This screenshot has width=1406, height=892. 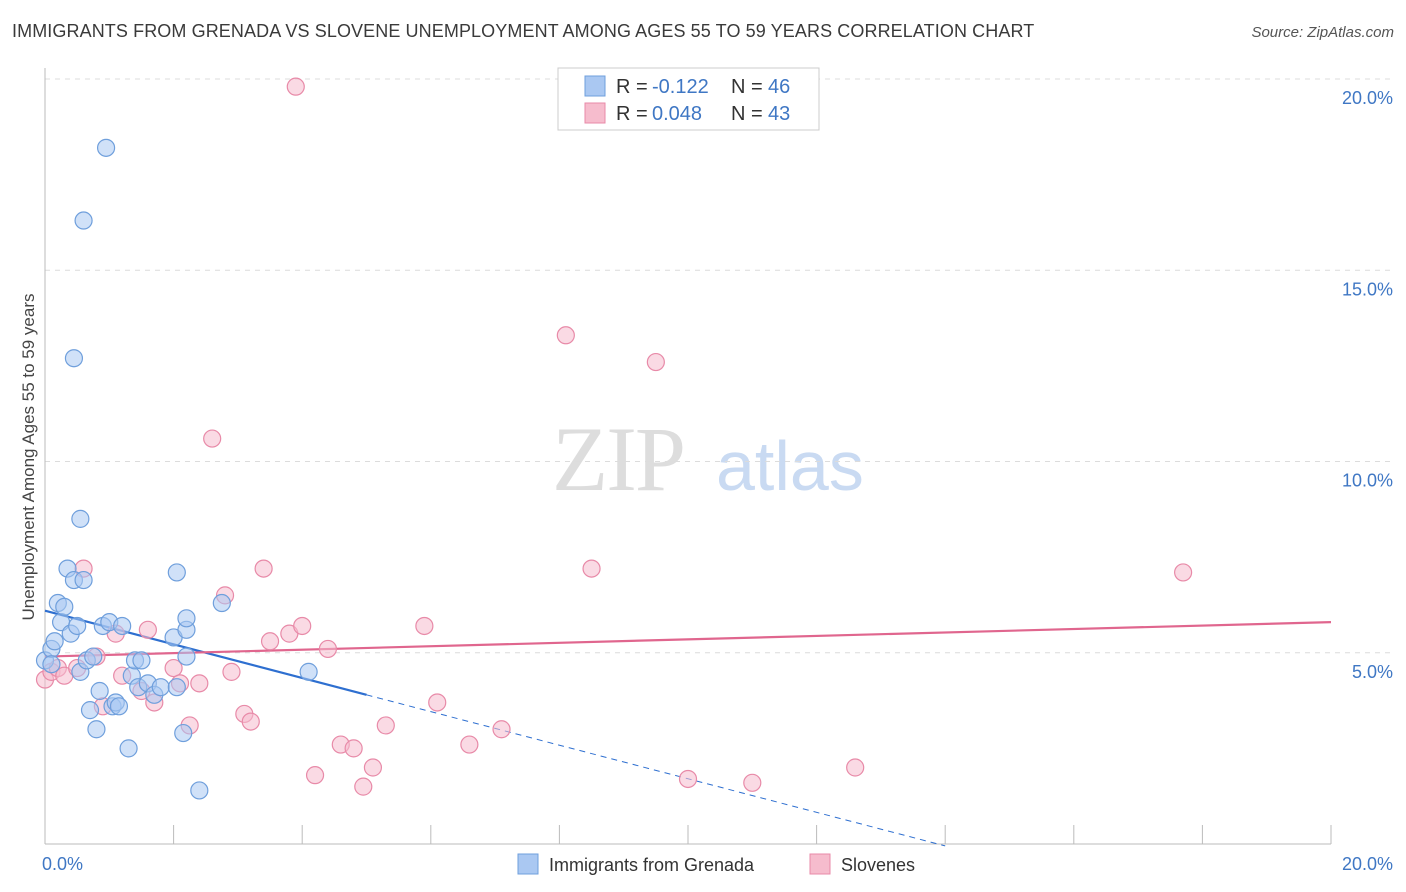 I want to click on legend-swatch-slovenes, so click(x=595, y=113).